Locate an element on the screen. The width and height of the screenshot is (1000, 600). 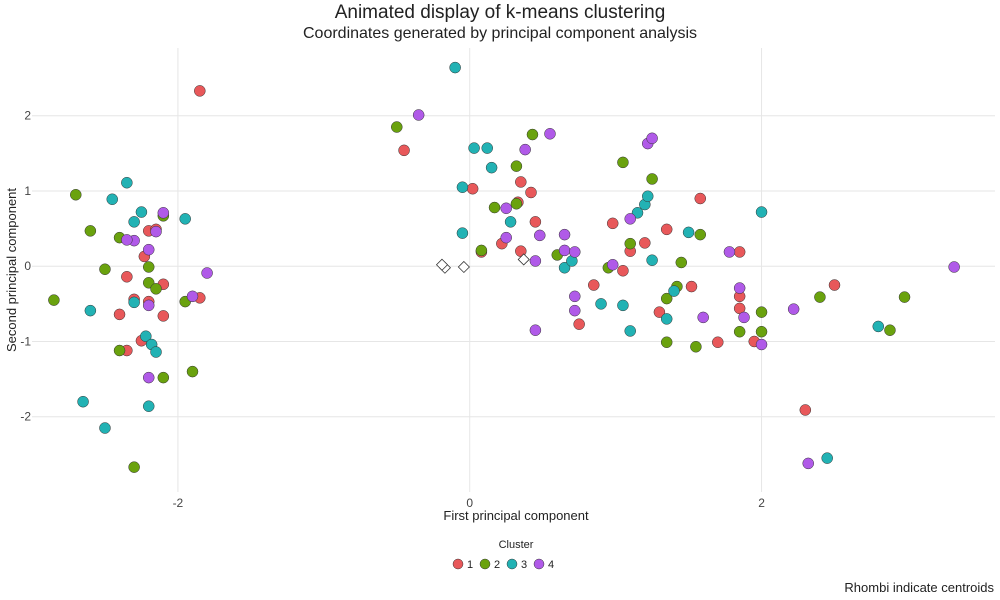
y-tick-label: -2 is located at coordinates (25, 417).